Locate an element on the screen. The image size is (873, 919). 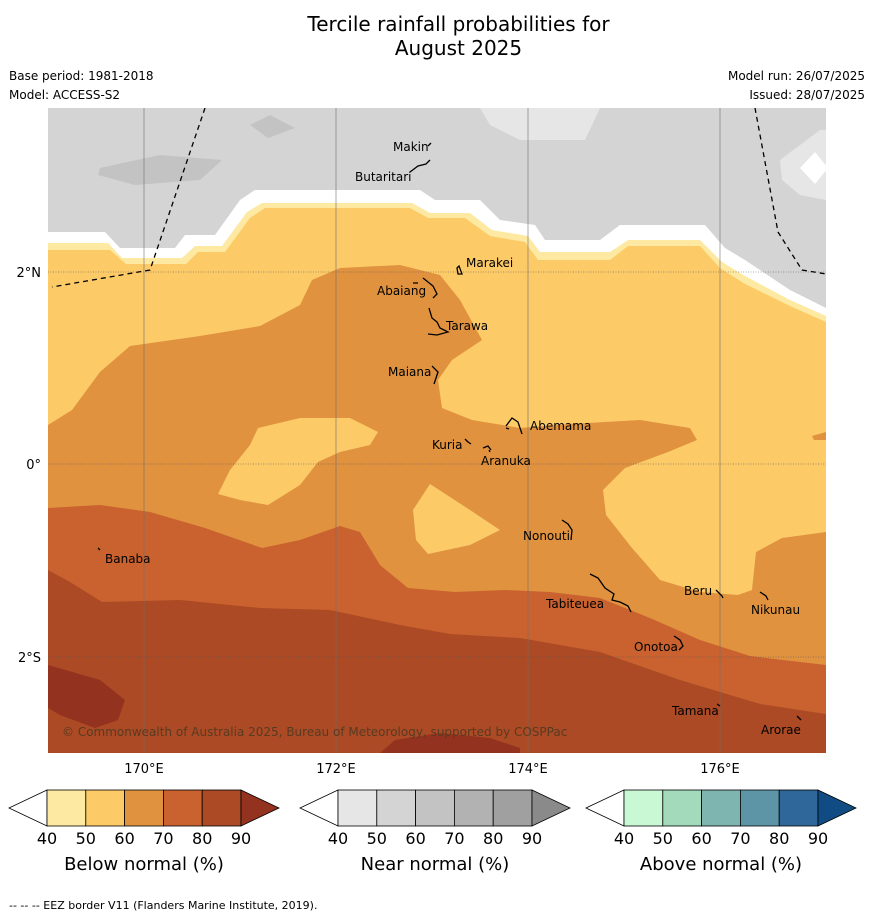
lat-label-2n: 2°N is located at coordinates (29, 273).